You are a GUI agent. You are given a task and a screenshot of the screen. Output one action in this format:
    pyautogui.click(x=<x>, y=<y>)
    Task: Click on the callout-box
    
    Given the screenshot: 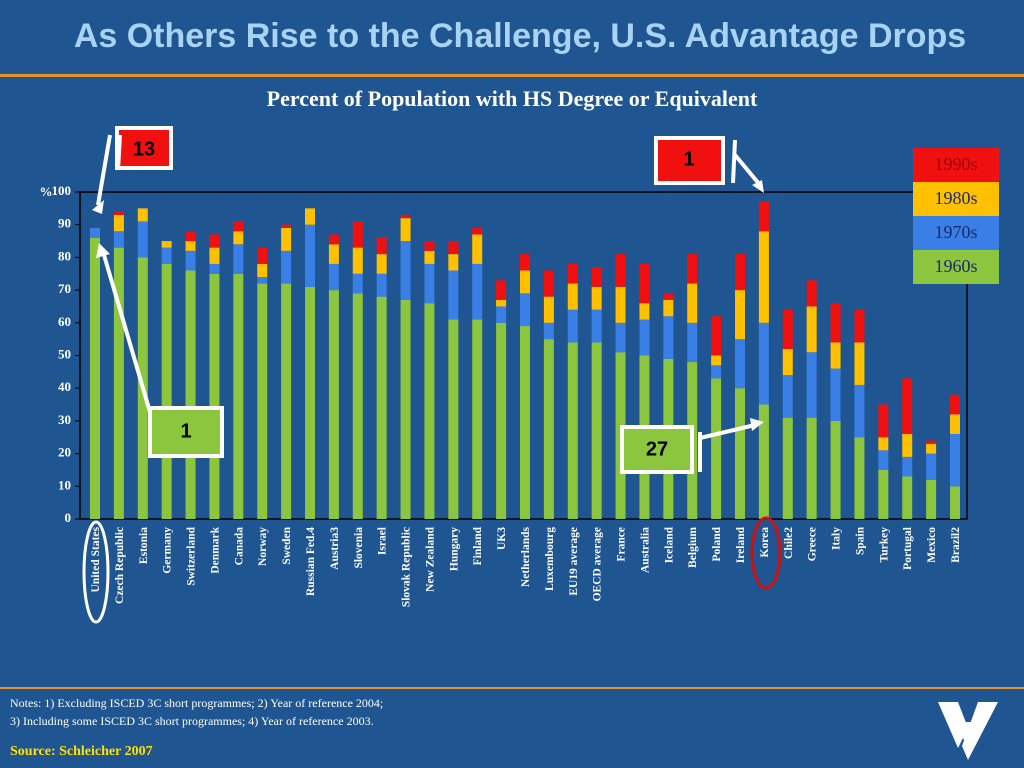 What is the action you would take?
    pyautogui.click(x=689, y=160)
    